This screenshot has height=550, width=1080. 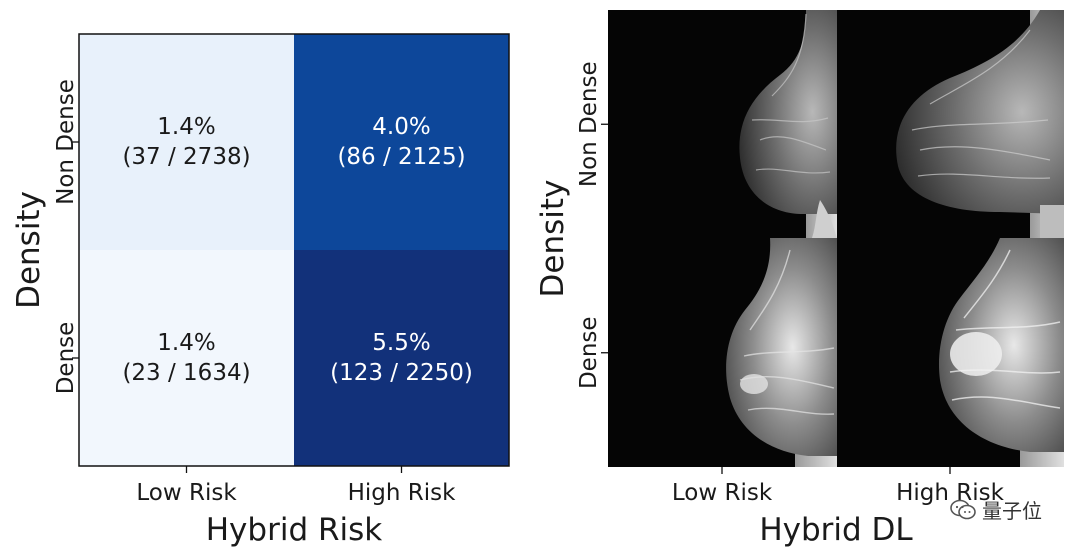 What do you see at coordinates (781, 352) in the screenshot?
I see `mammogram-dense-low-risk` at bounding box center [781, 352].